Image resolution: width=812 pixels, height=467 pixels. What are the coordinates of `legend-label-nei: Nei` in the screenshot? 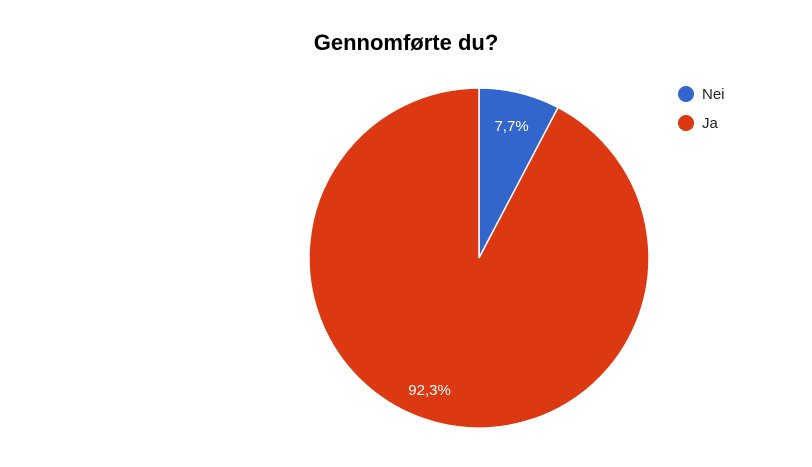 It's located at (713, 94).